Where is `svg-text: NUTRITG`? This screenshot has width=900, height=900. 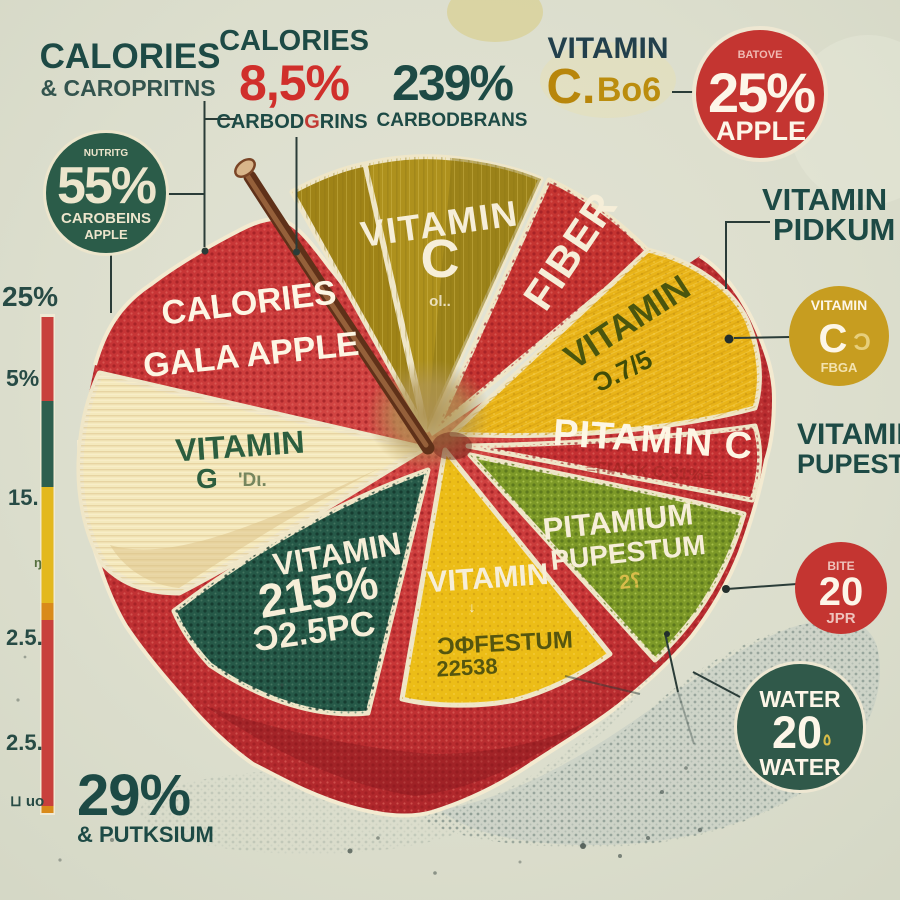
svg-text: NUTRITG is located at coordinates (106, 153).